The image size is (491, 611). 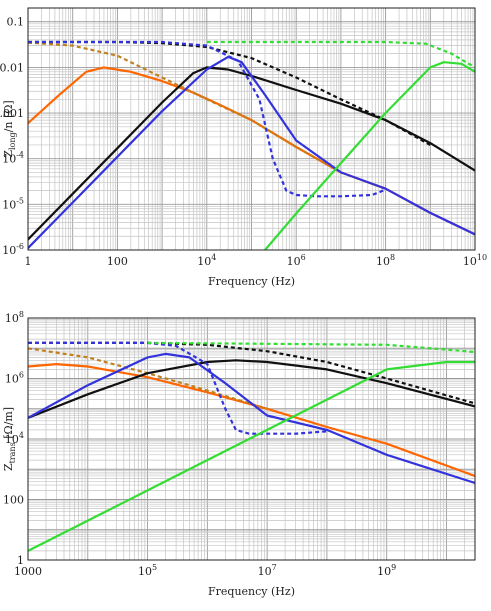 What do you see at coordinates (28, 261) in the screenshot?
I see `x-tick-label: 1` at bounding box center [28, 261].